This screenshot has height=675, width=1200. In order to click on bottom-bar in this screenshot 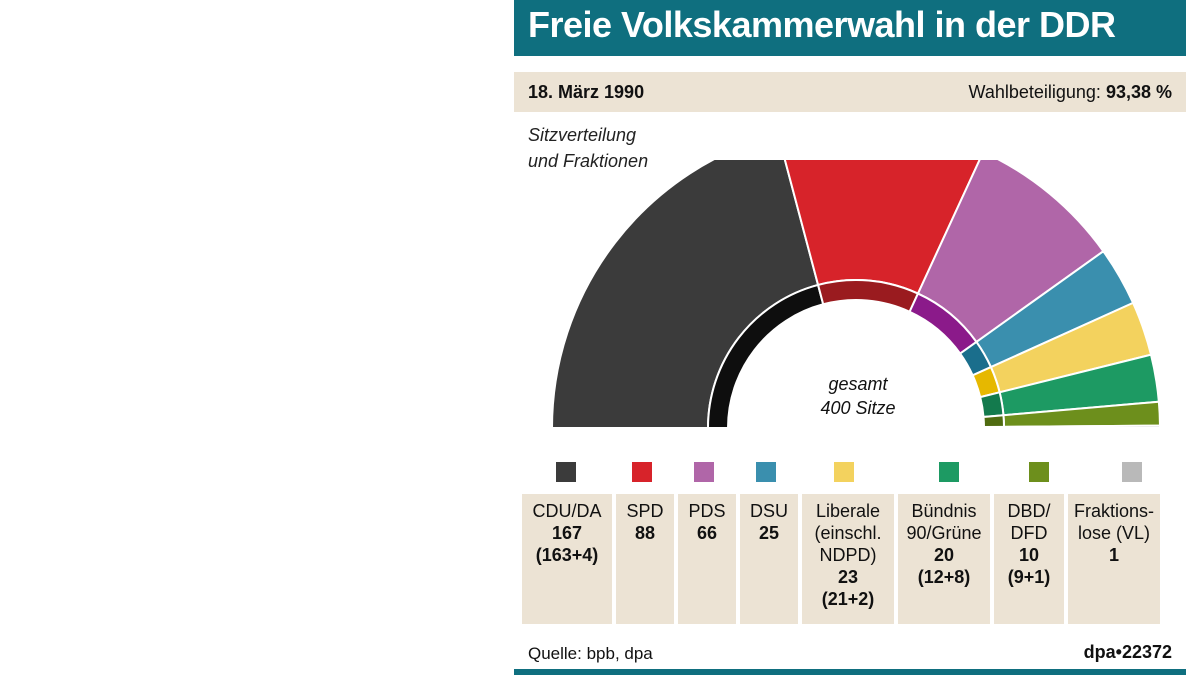, I will do `click(850, 672)`.